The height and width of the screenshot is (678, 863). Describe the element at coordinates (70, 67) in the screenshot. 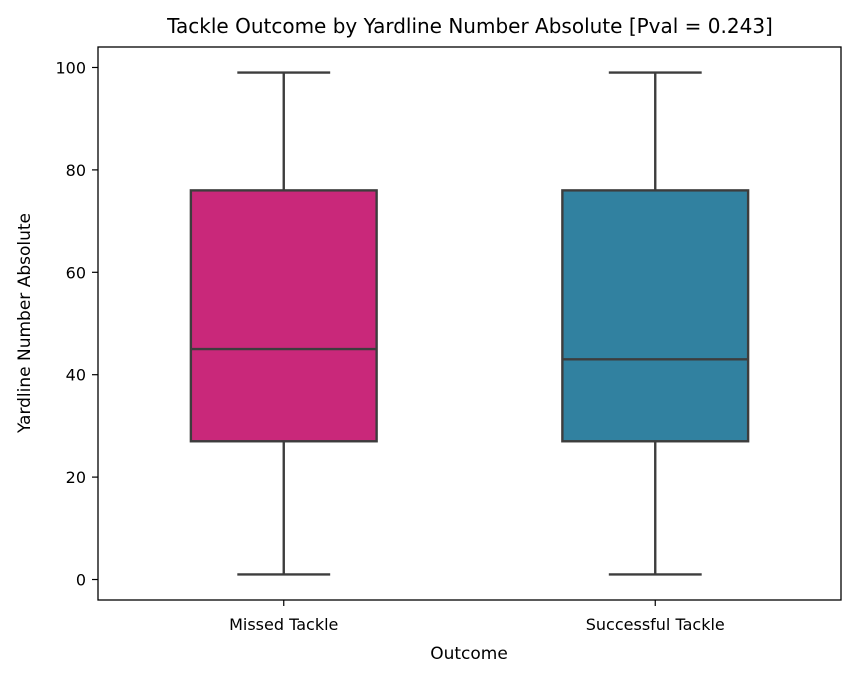

I see `y-tick-label: 100` at that location.